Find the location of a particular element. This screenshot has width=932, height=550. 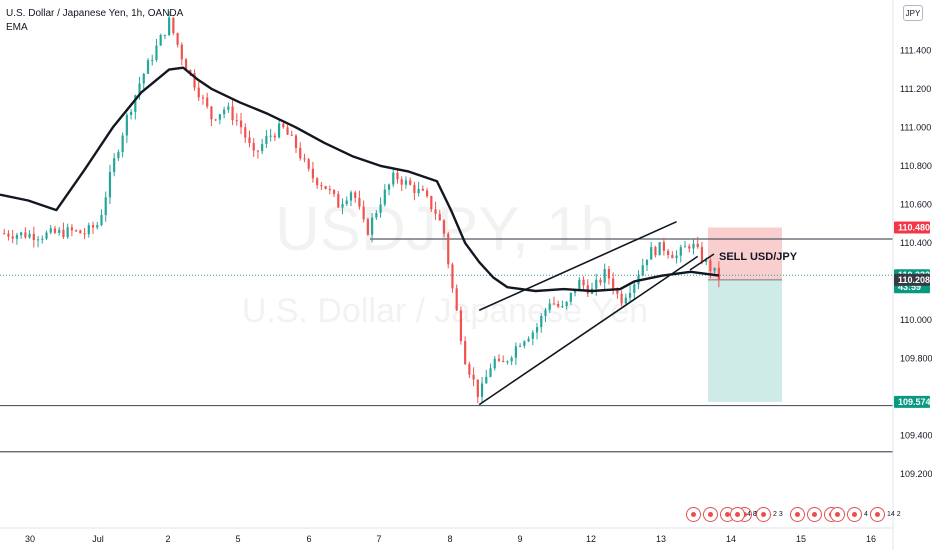

position-zones is located at coordinates (745, 314).